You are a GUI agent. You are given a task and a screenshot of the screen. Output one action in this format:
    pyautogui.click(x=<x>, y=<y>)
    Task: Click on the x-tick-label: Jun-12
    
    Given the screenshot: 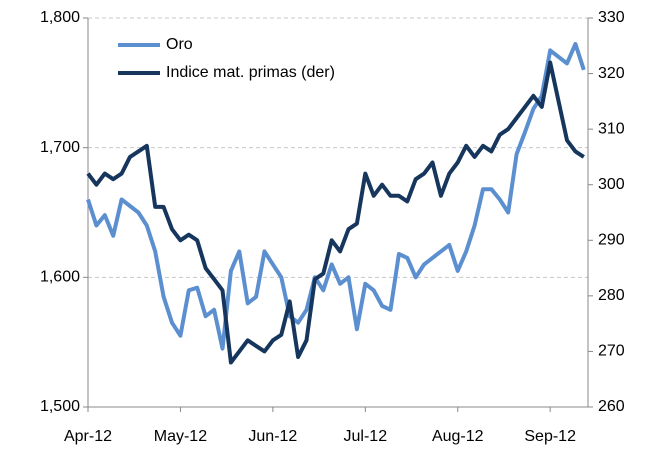 What is the action you would take?
    pyautogui.click(x=272, y=436)
    